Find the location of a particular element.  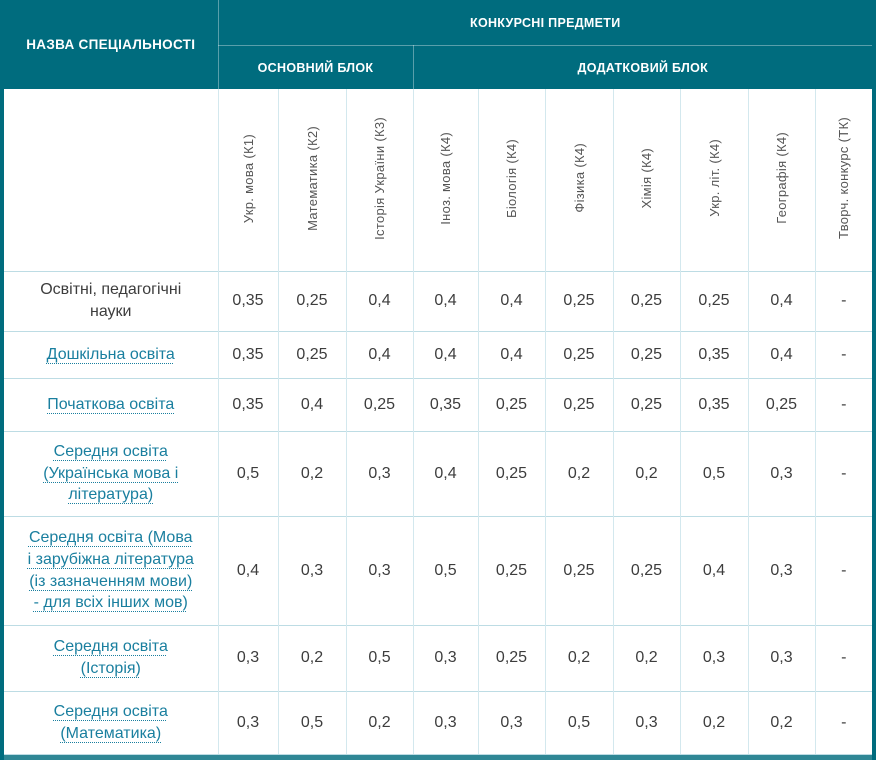

specialty-link: Середня освіта (Математика) is located at coordinates (110, 722).